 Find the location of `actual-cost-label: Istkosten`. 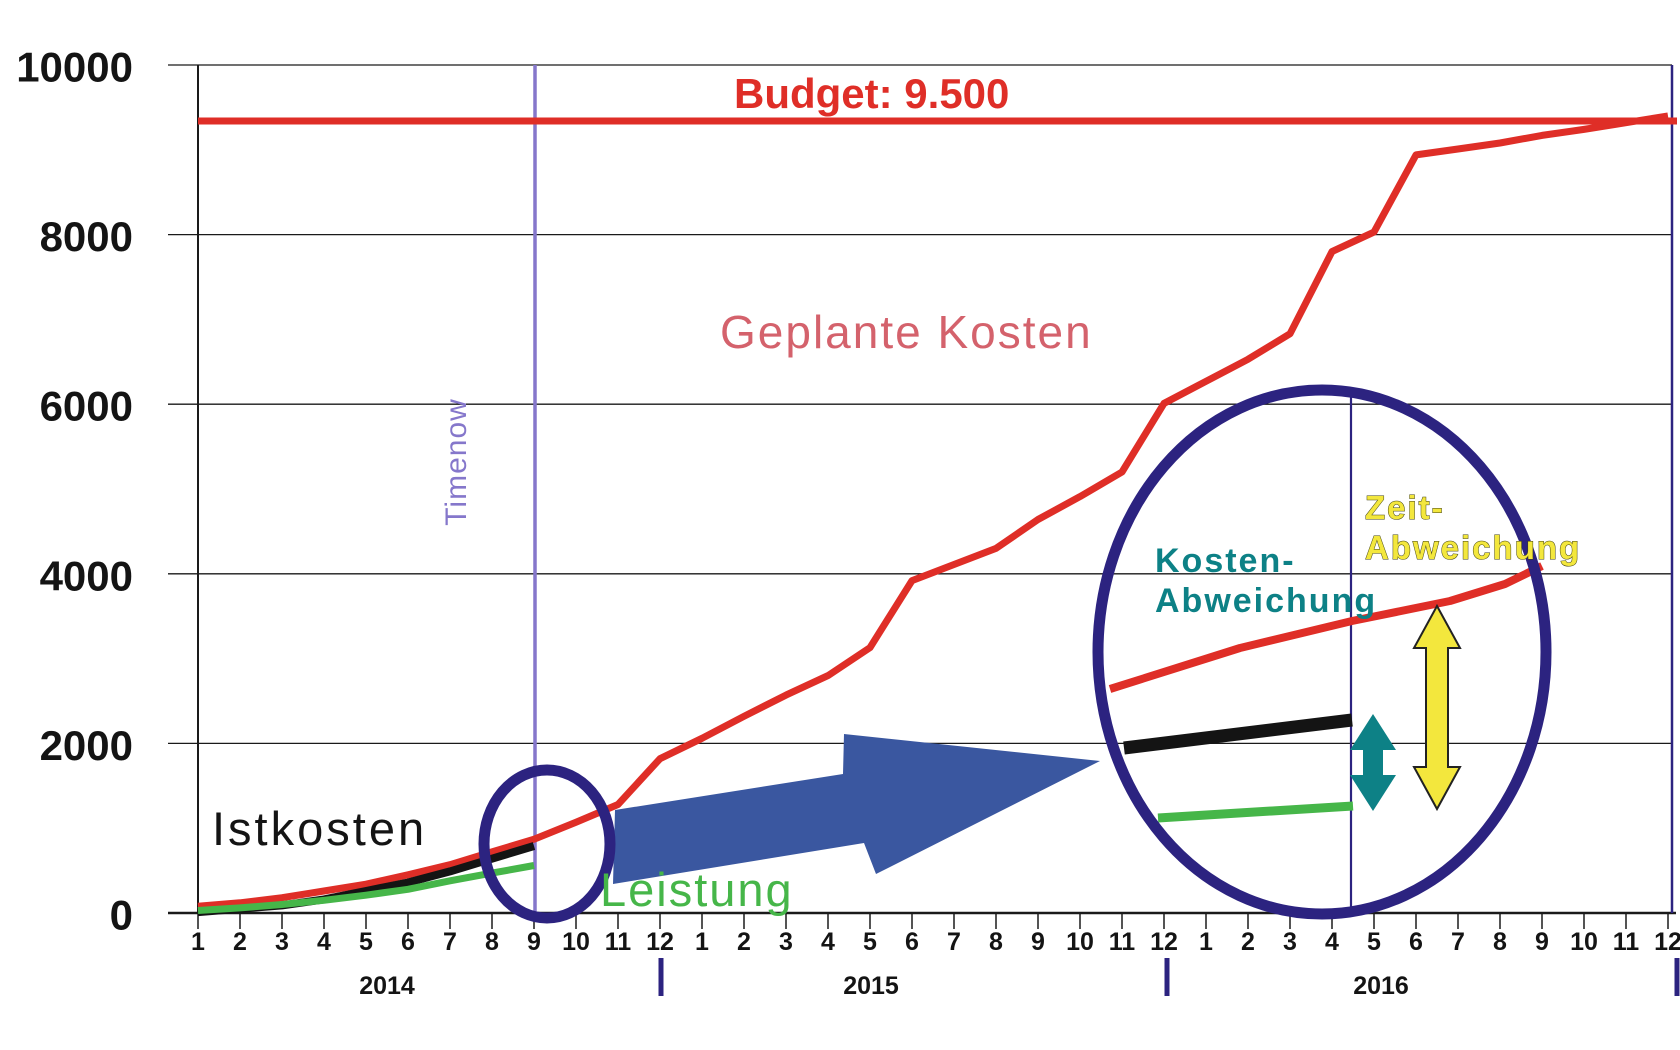

actual-cost-label: Istkosten is located at coordinates (319, 828).